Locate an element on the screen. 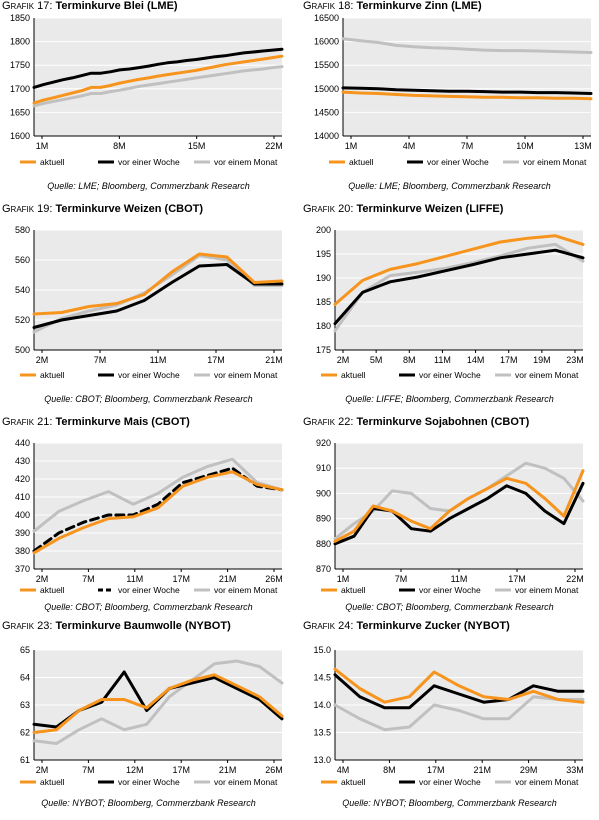  y-tick-label: 500 is located at coordinates (22, 350).